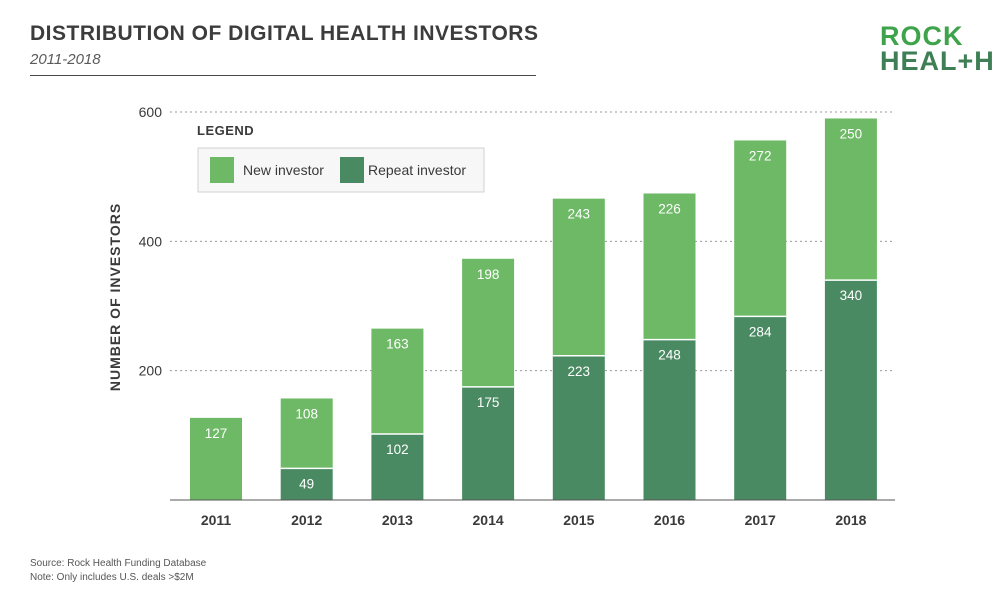  What do you see at coordinates (397, 467) in the screenshot?
I see `bar-repeat-2013` at bounding box center [397, 467].